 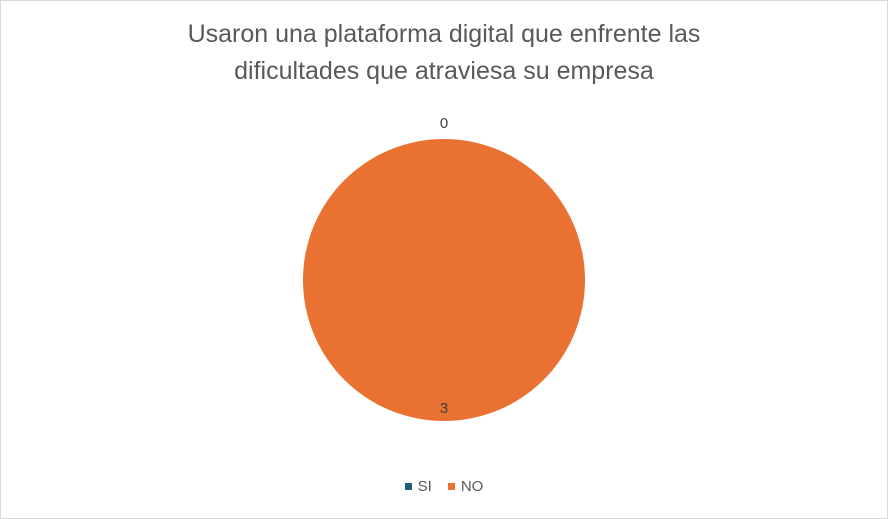 What do you see at coordinates (444, 408) in the screenshot?
I see `data-label-no: 3` at bounding box center [444, 408].